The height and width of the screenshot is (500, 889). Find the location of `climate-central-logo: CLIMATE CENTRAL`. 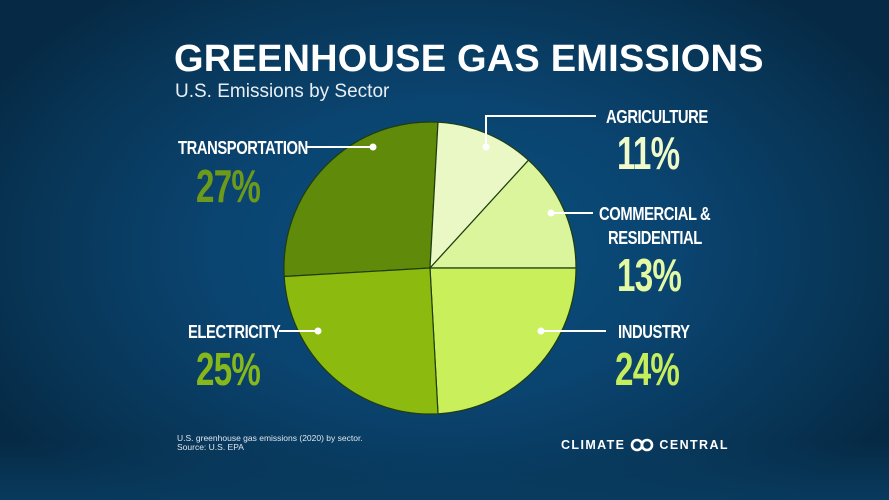

climate-central-logo: CLIMATE CENTRAL is located at coordinates (645, 445).